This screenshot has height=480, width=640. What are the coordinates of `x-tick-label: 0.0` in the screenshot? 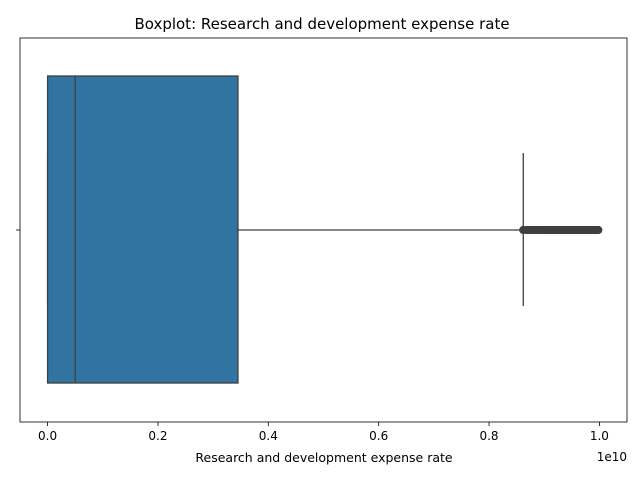 It's located at (47, 436).